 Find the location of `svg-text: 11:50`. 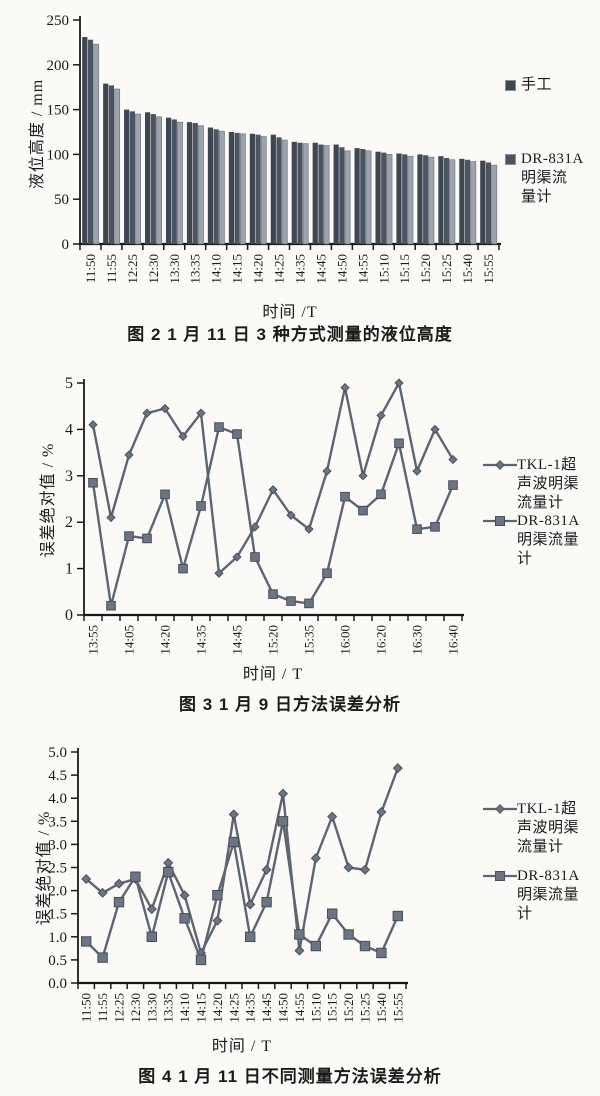

svg-text: 11:50 is located at coordinates (86, 1007).